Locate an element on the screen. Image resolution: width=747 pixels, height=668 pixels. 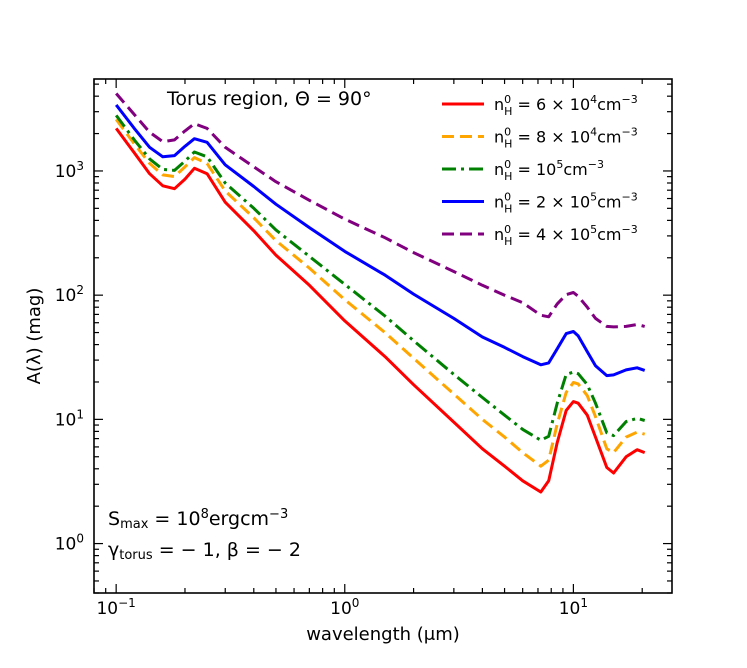
legend-label-2: n0 H = 8 × 104cm−3 is located at coordinates (566, 138).